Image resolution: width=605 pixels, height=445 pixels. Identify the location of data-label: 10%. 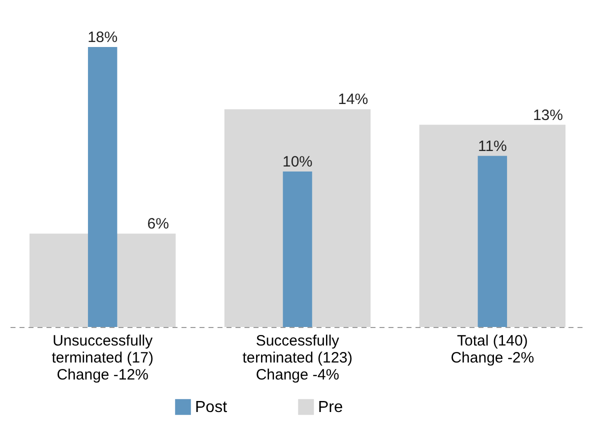
(297, 161).